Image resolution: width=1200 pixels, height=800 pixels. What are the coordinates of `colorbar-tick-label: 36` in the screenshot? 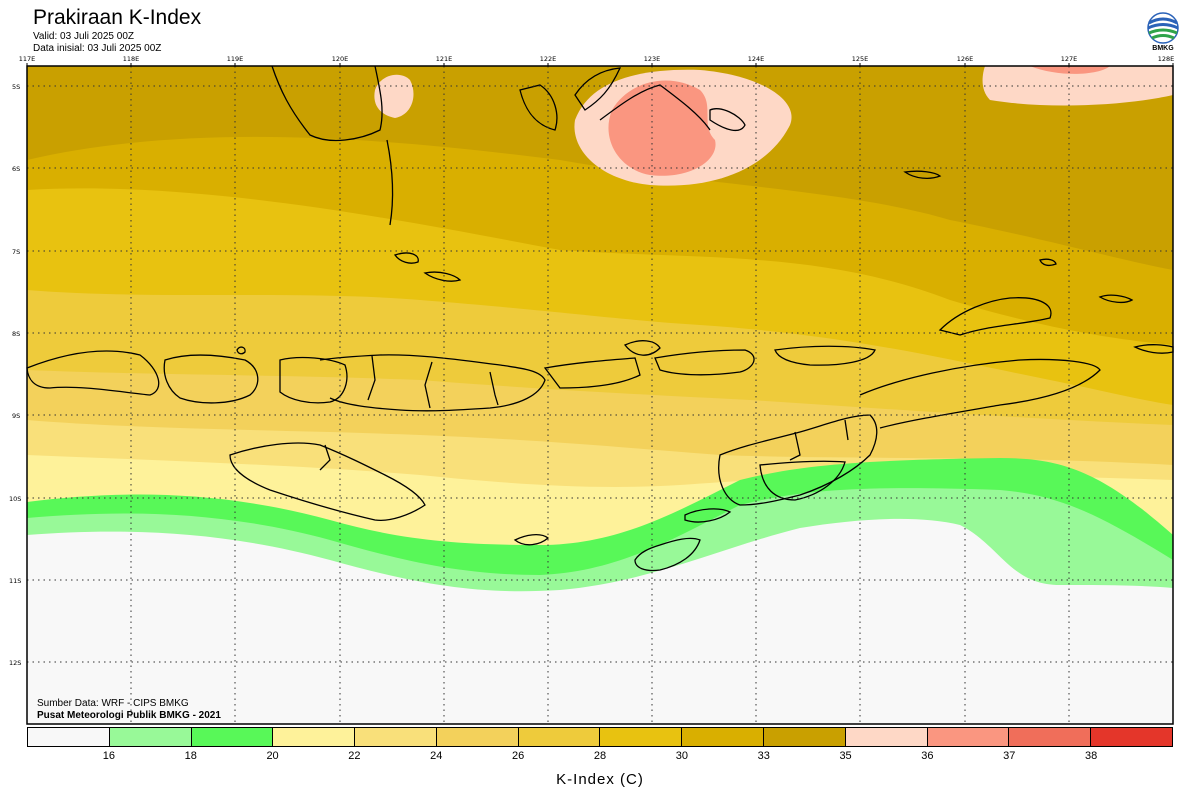 It's located at (927, 756).